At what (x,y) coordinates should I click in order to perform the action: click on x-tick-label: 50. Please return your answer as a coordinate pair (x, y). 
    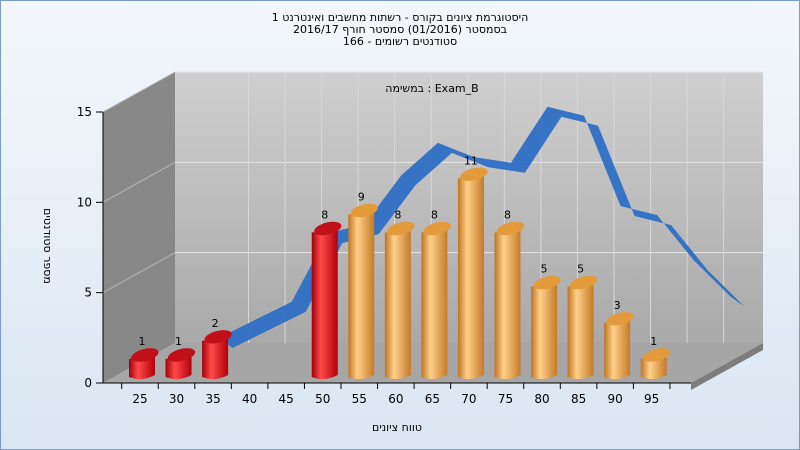
    Looking at the image, I should click on (322, 399).